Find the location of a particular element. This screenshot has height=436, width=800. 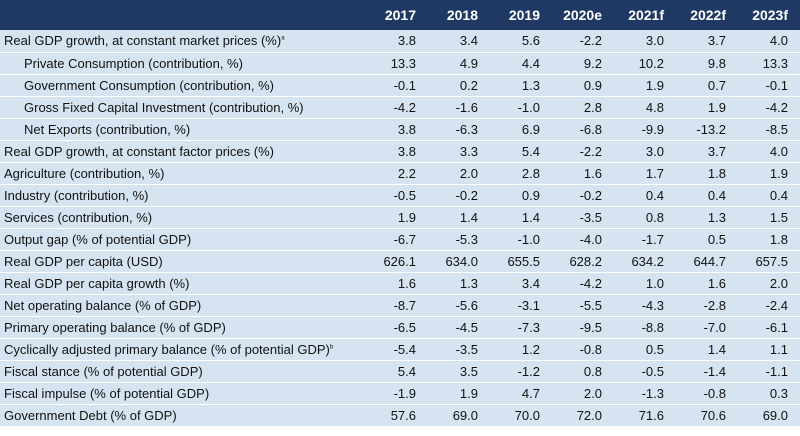

value-cell: 69.0 is located at coordinates (459, 415).